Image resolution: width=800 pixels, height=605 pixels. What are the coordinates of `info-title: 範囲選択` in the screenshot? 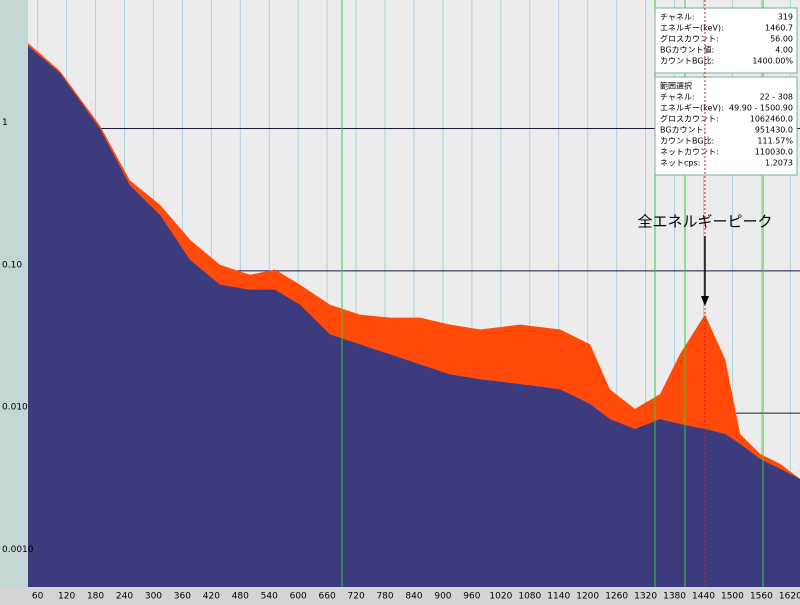 It's located at (676, 86).